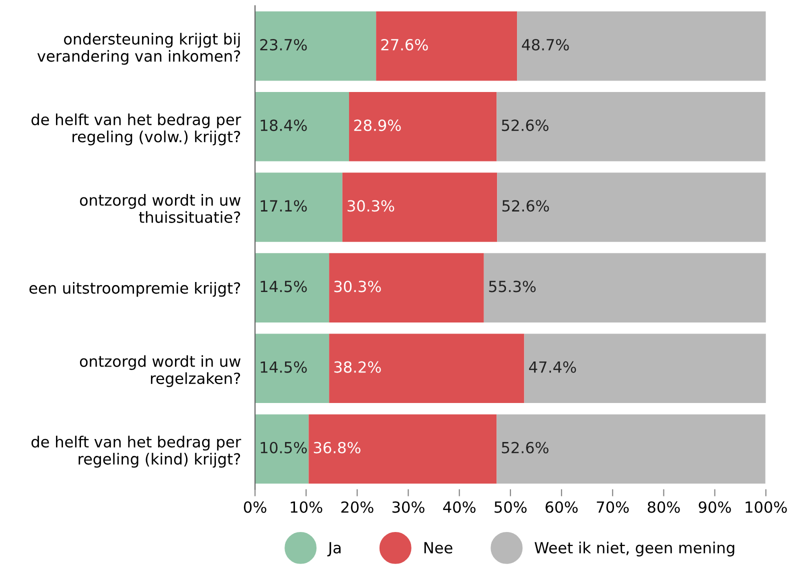 The width and height of the screenshot is (792, 579). I want to click on data-label: 38.2%, so click(357, 367).